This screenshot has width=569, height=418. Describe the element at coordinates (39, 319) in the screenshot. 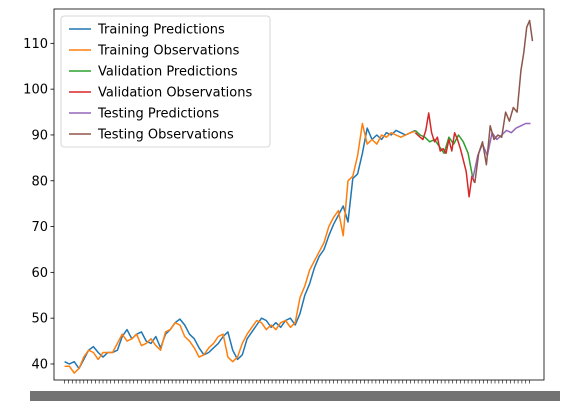

I see `y-tick-label: 50` at that location.